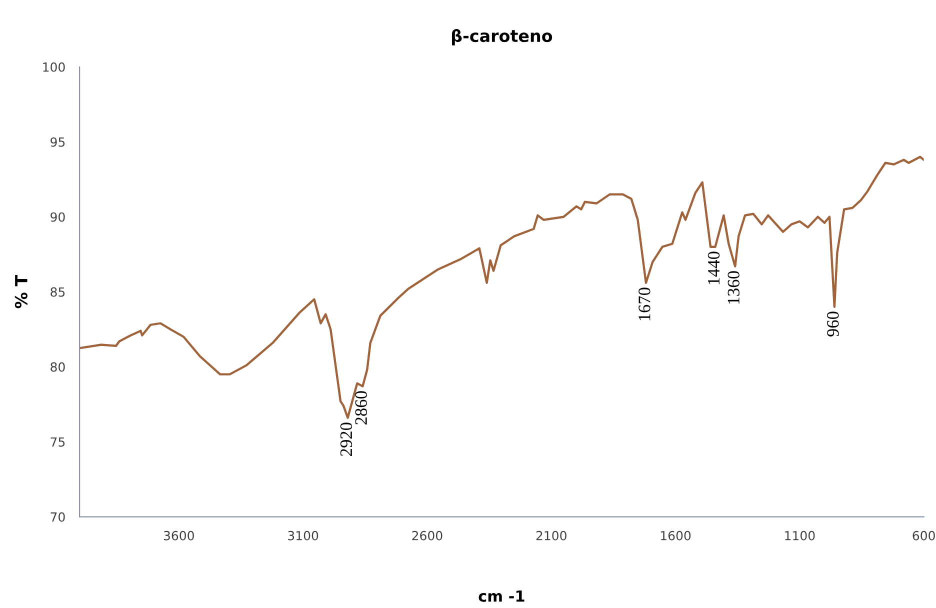 The width and height of the screenshot is (936, 608). What do you see at coordinates (57, 367) in the screenshot?
I see `y-tick-label: 80` at bounding box center [57, 367].